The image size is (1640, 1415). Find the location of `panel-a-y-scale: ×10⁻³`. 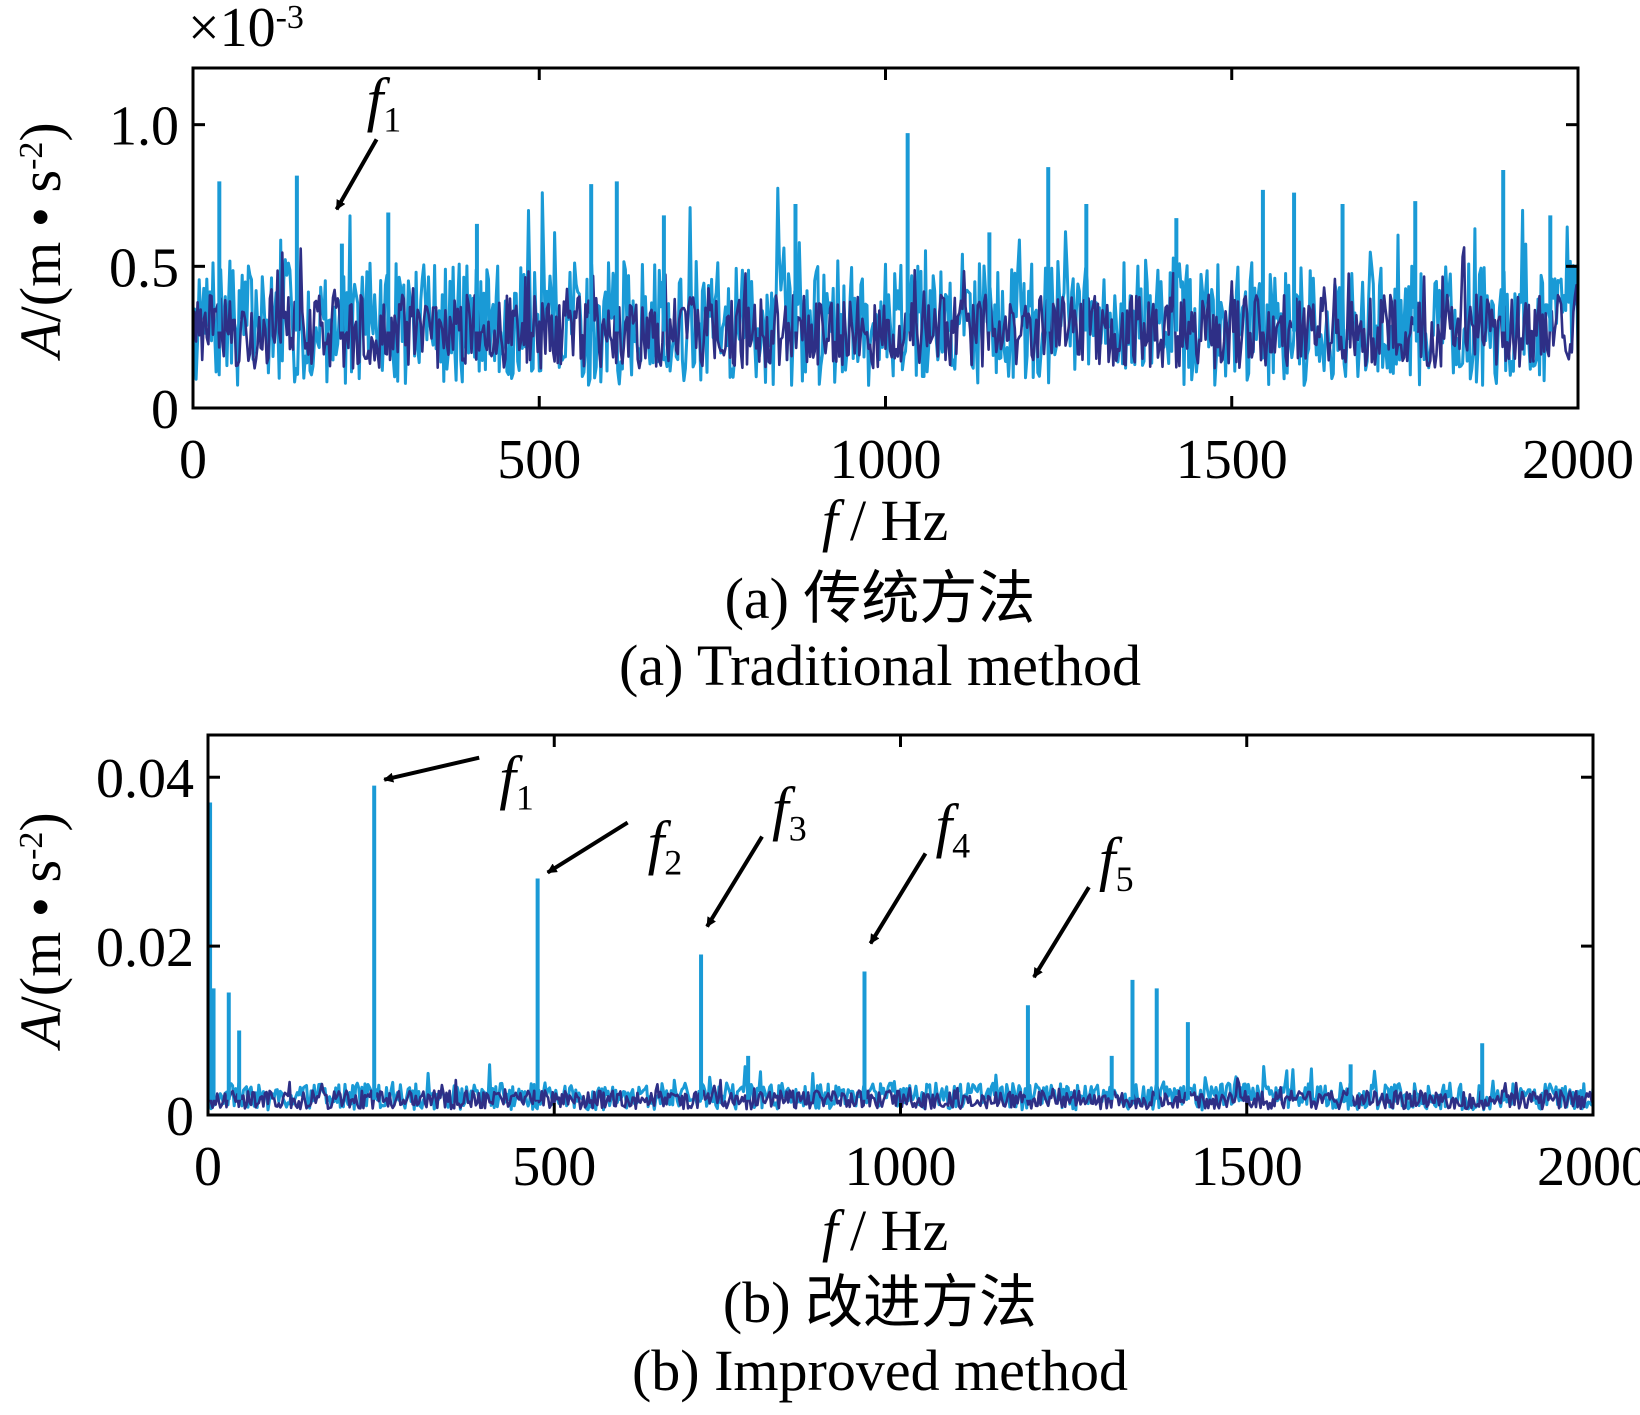

panel-a-y-scale: ×10⁻³ is located at coordinates (246, 29).